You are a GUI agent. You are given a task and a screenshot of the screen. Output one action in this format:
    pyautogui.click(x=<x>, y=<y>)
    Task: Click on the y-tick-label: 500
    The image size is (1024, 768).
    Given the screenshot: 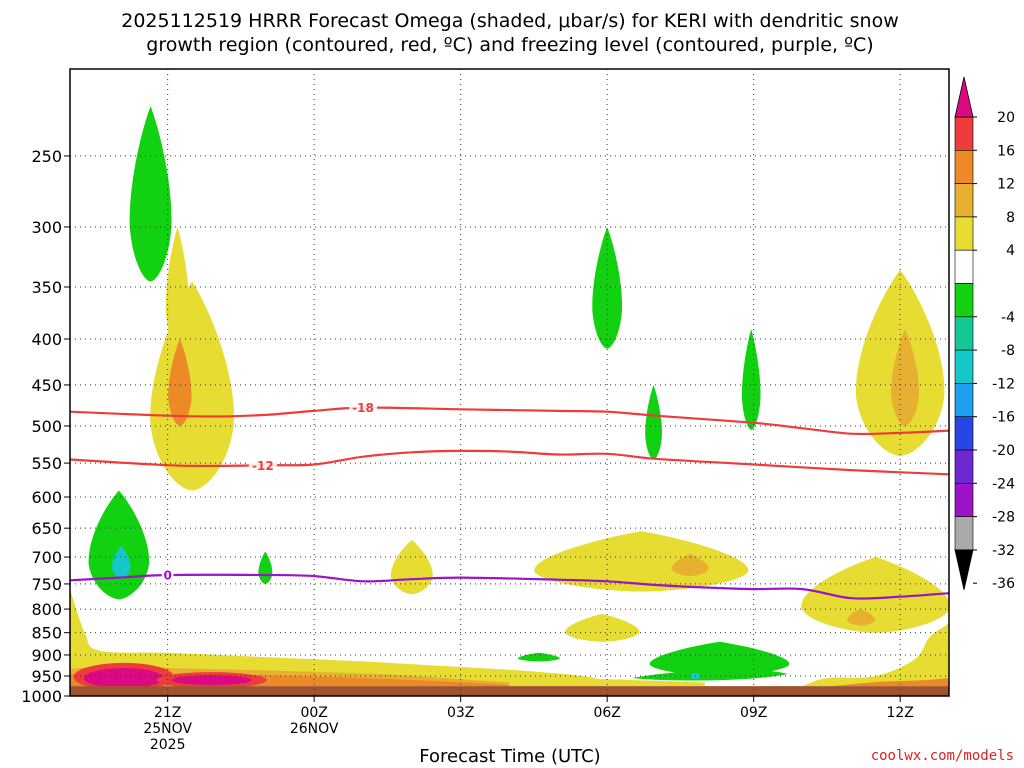 What is the action you would take?
    pyautogui.click(x=46, y=426)
    